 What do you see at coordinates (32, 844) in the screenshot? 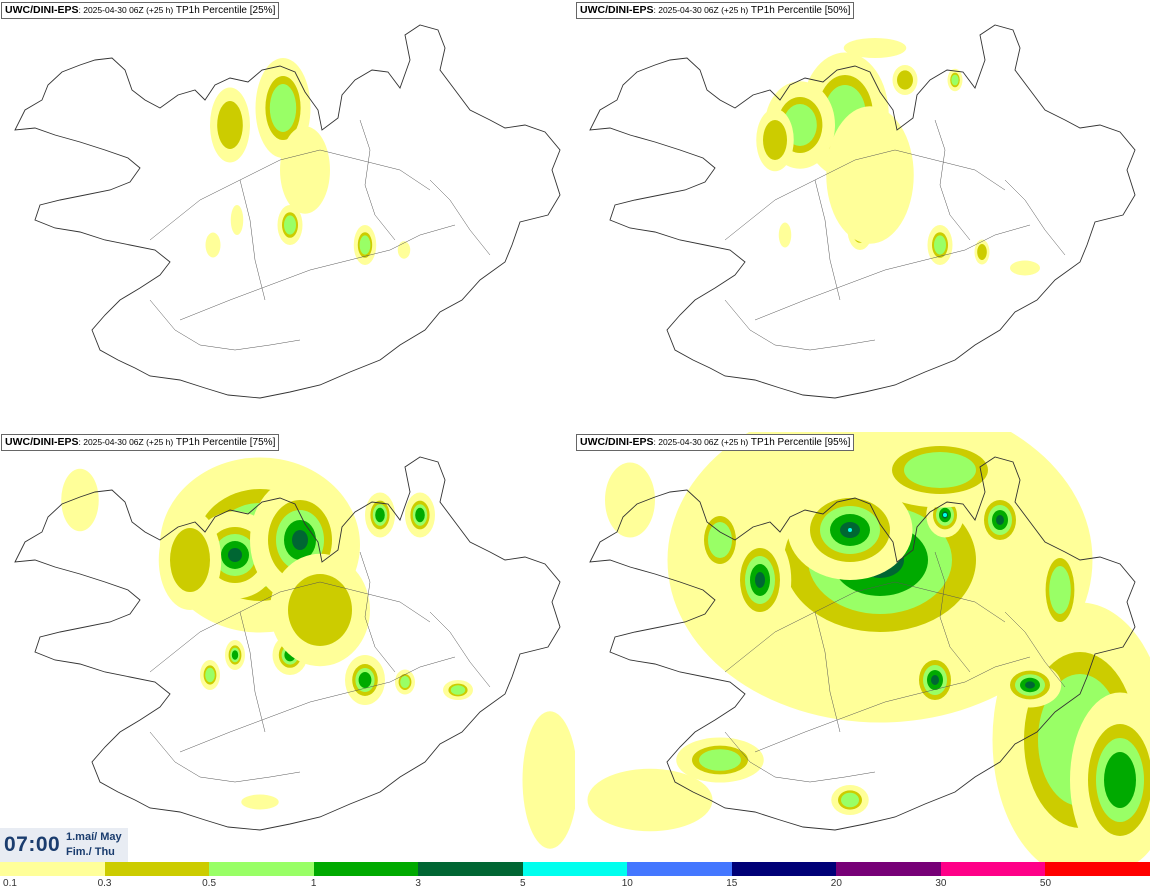
I see `valid-time: 07:00` at bounding box center [32, 844].